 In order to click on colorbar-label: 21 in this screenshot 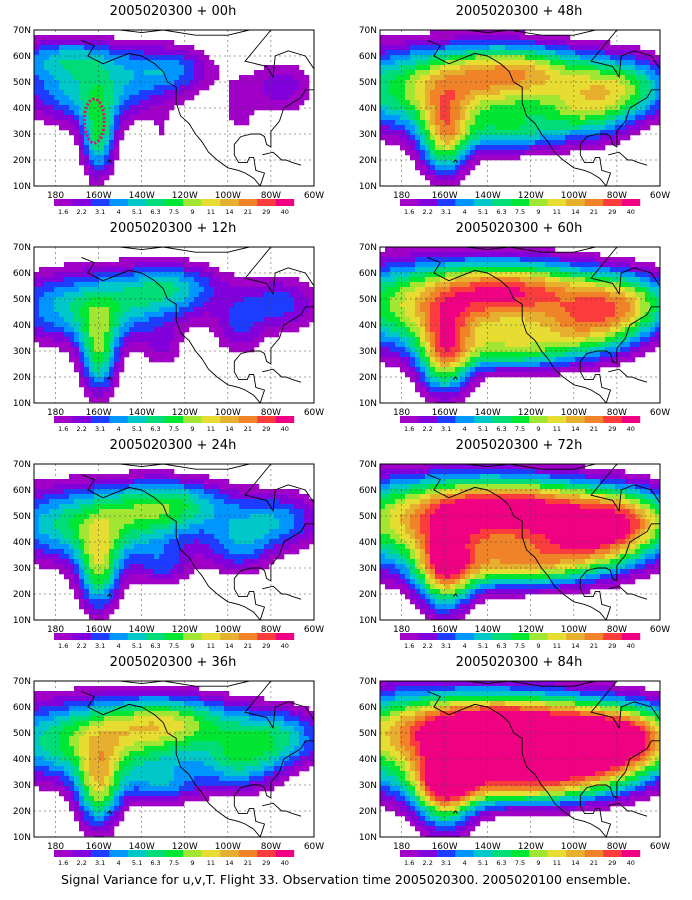, I will do `click(248, 429)`.